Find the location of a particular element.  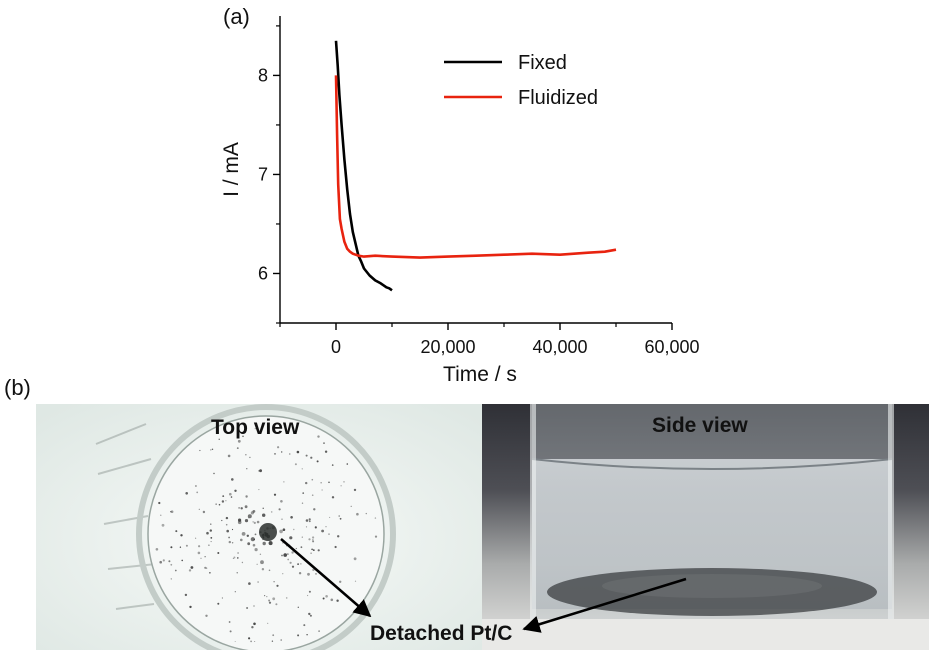

side-view-title: Side view is located at coordinates (700, 425).